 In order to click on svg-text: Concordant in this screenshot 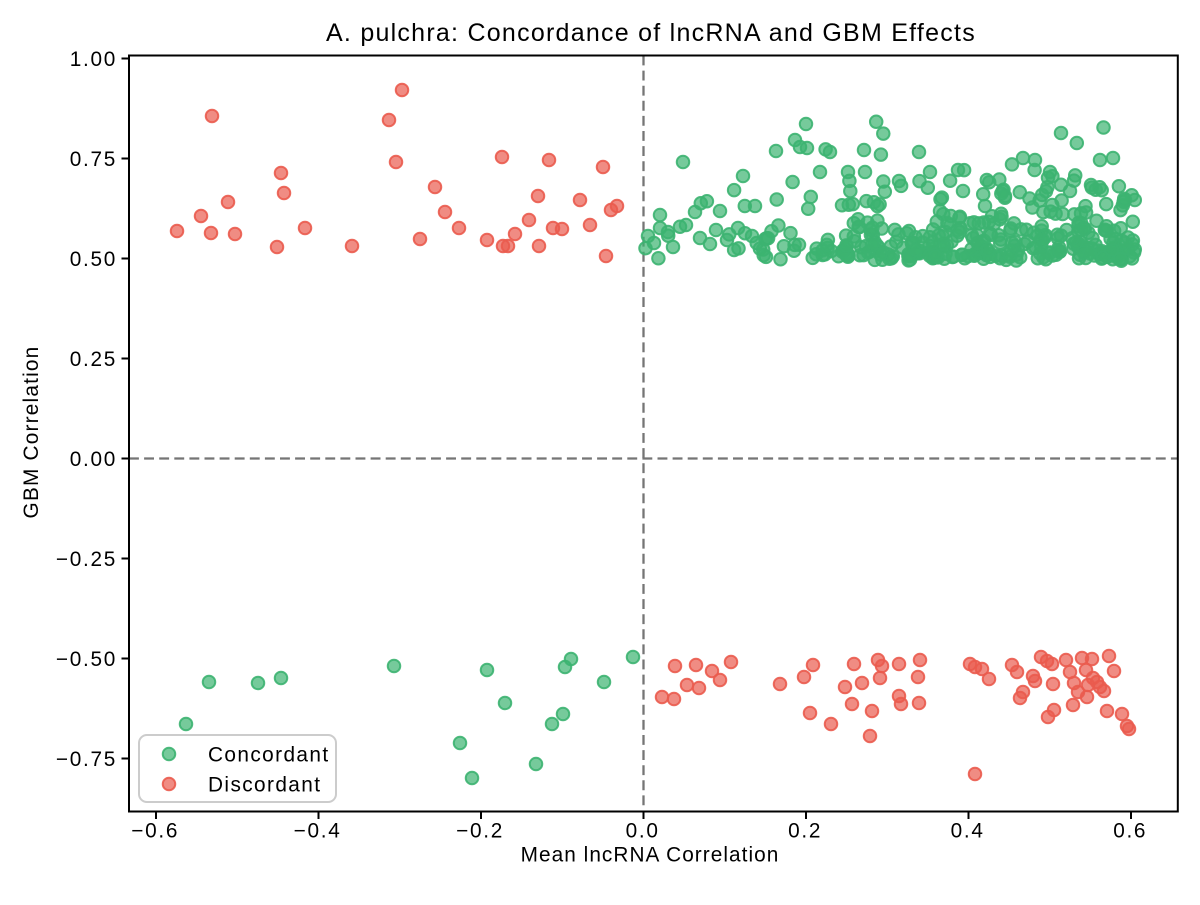, I will do `click(269, 755)`.